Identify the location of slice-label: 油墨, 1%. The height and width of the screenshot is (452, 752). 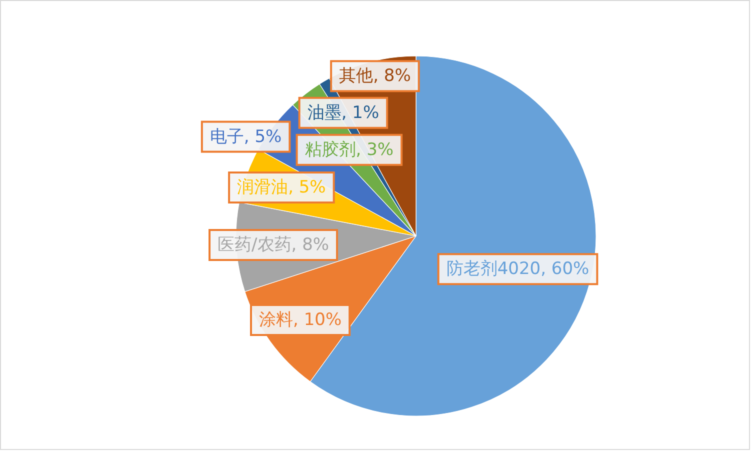
(343, 112).